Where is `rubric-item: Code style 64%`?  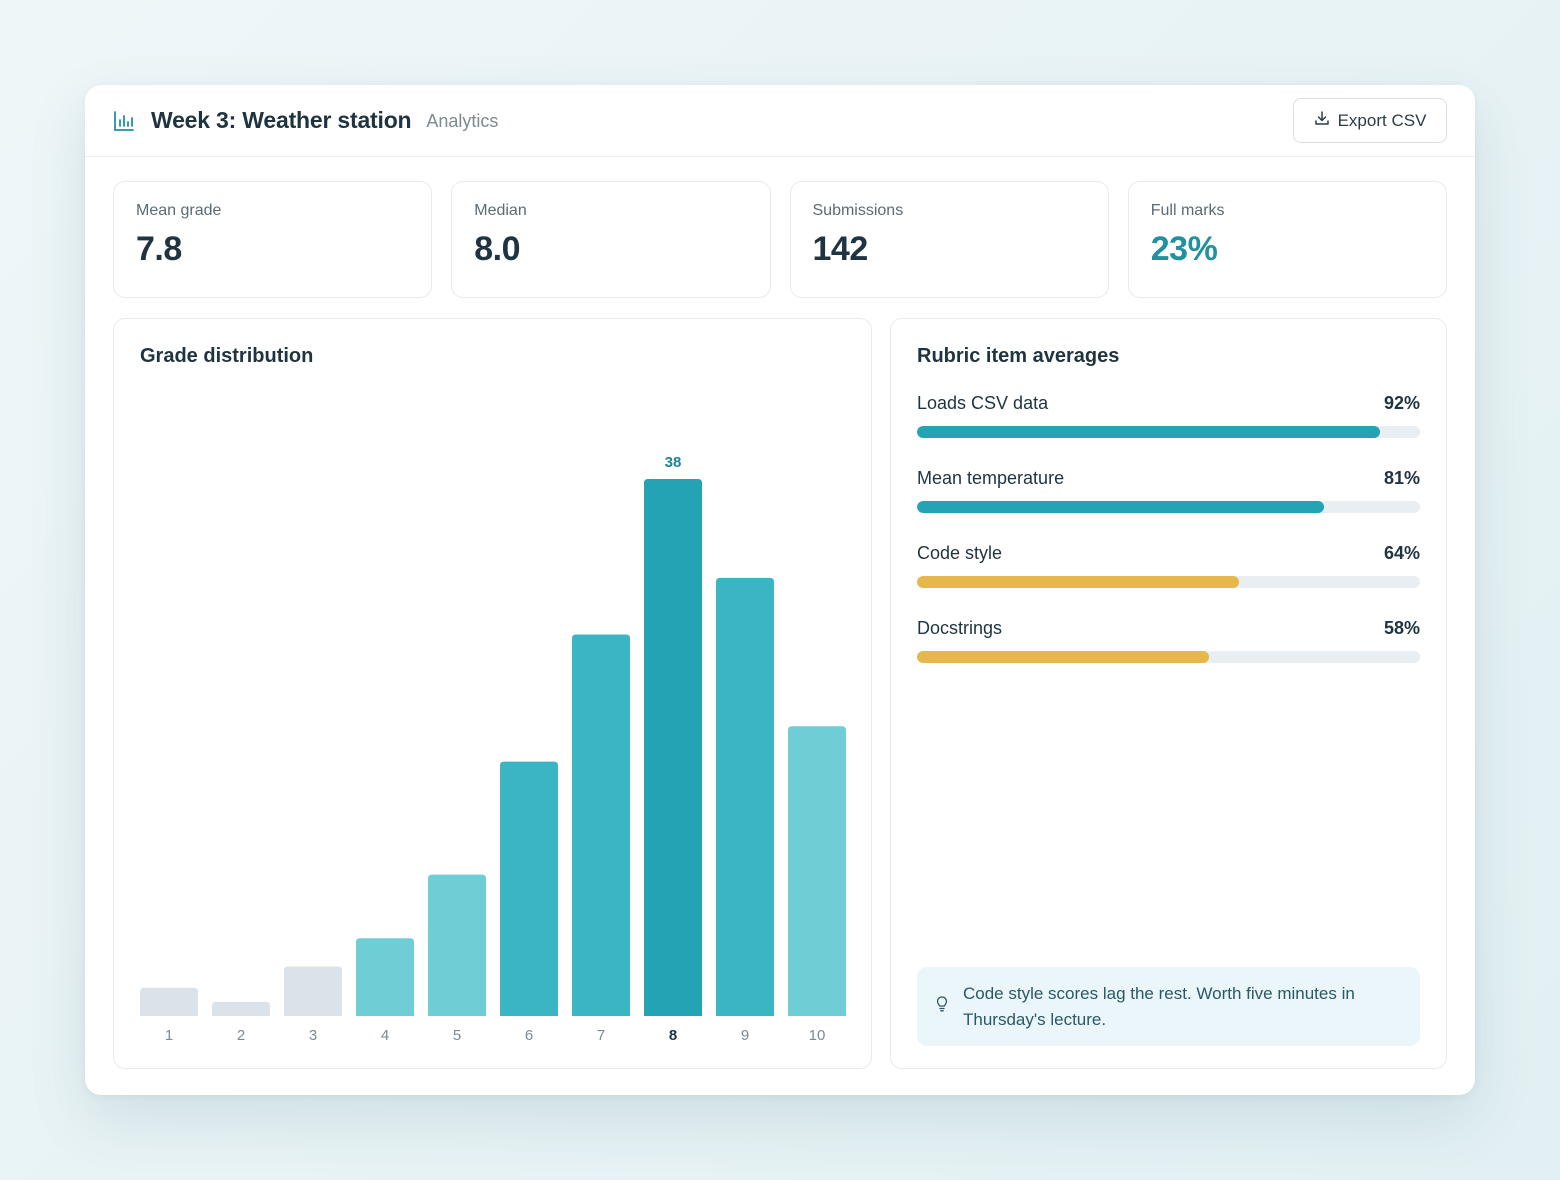 rubric-item: Code style 64% is located at coordinates (1168, 565).